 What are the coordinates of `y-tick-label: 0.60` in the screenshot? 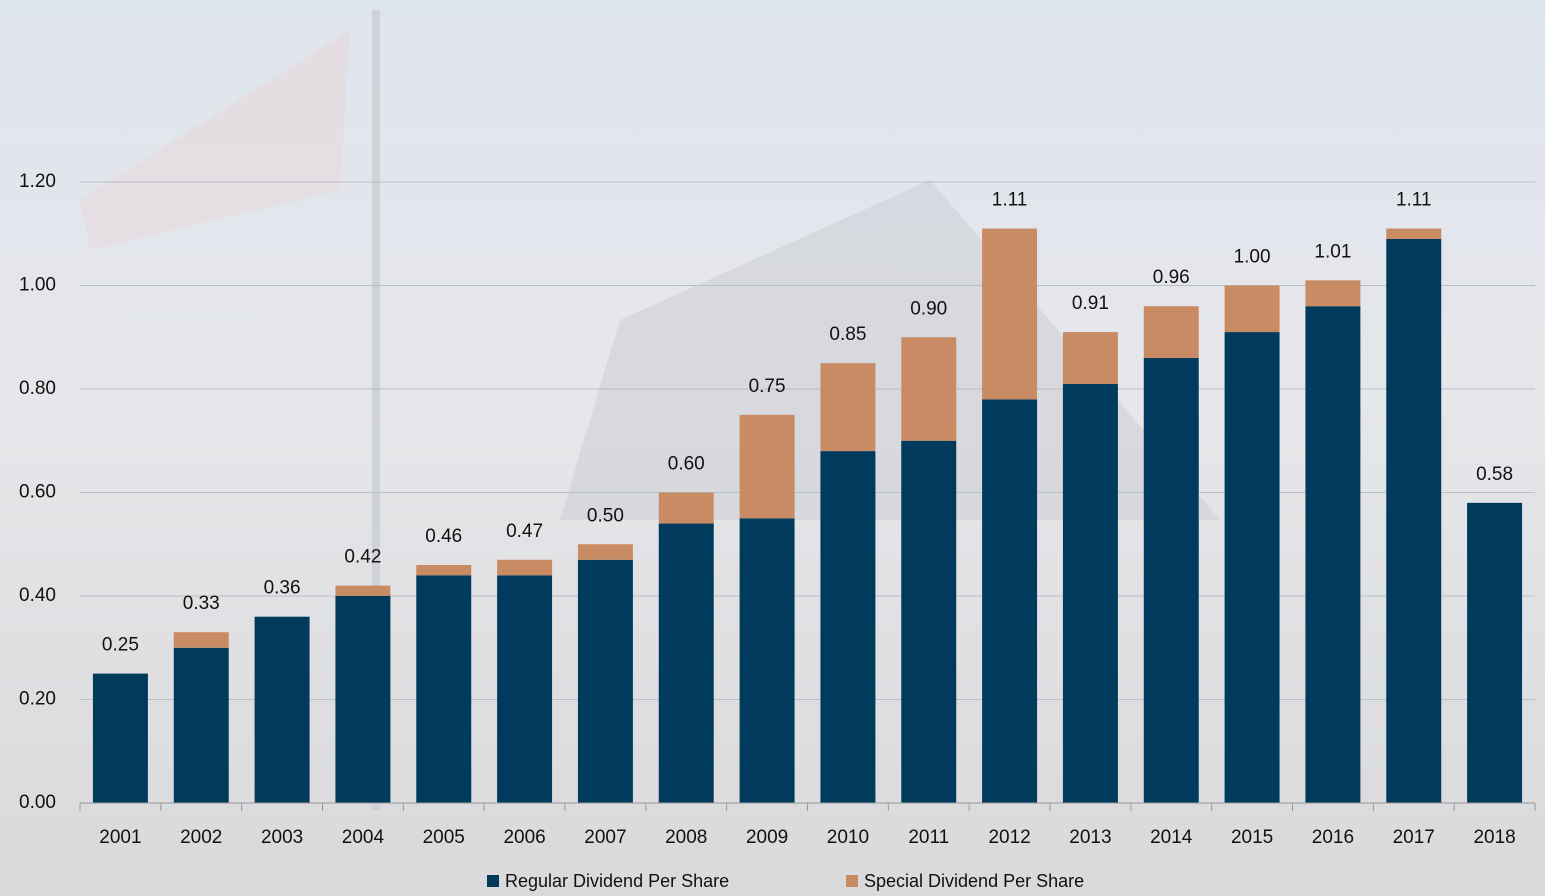 It's located at (37, 492).